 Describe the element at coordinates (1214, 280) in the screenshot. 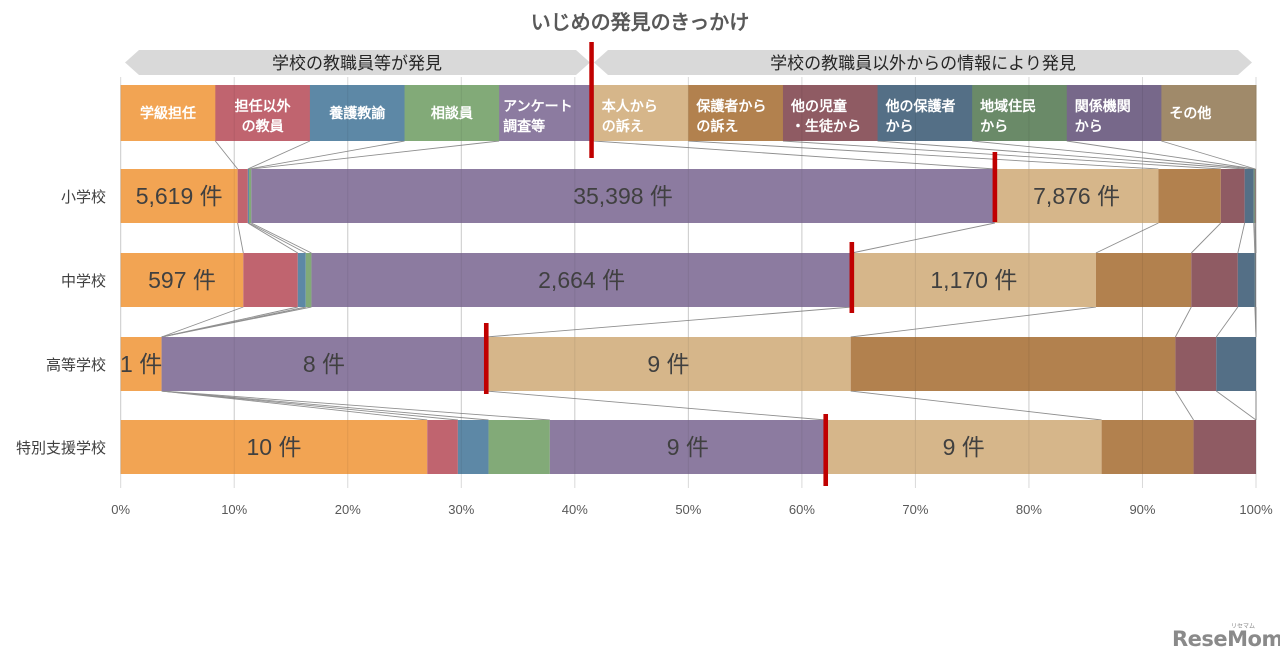

I see `bar-segment-other-student-report` at that location.